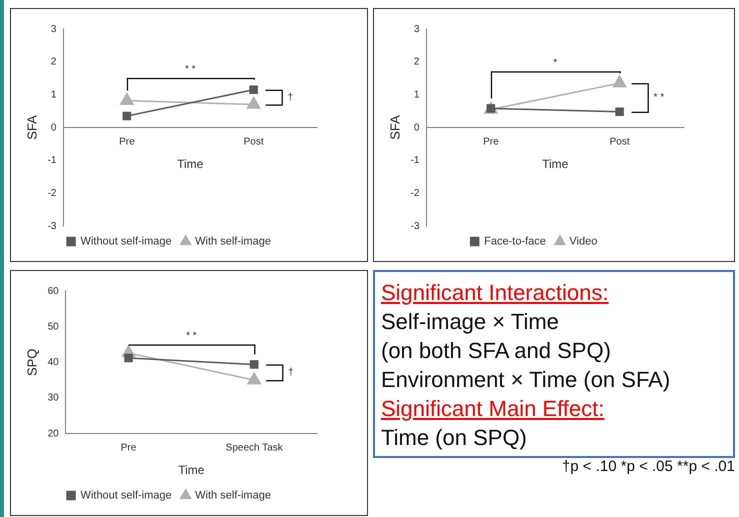 The width and height of the screenshot is (739, 517). I want to click on y-tick-label: 50, so click(54, 326).